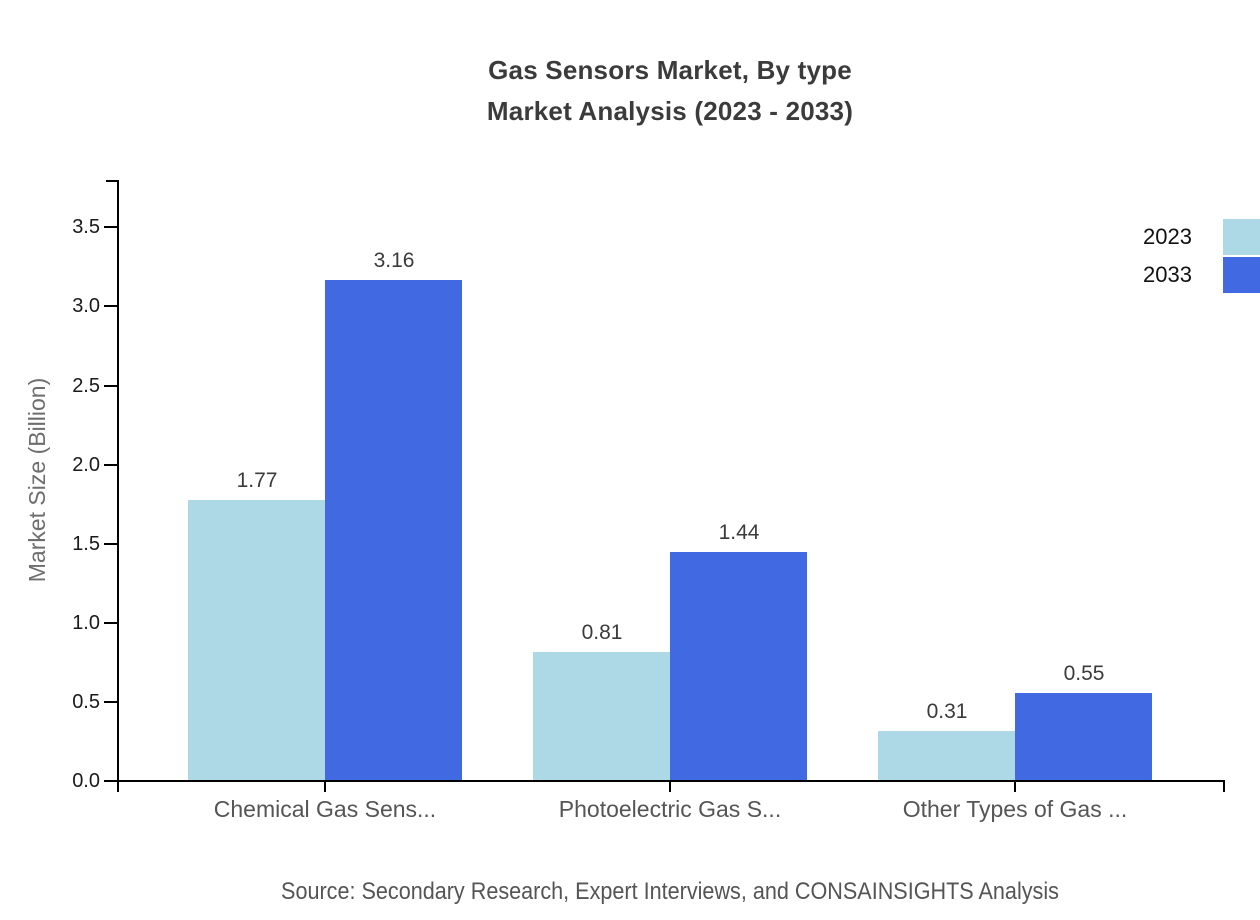 The height and width of the screenshot is (920, 1260). Describe the element at coordinates (118, 786) in the screenshot. I see `x-axis-end-cap-left` at that location.